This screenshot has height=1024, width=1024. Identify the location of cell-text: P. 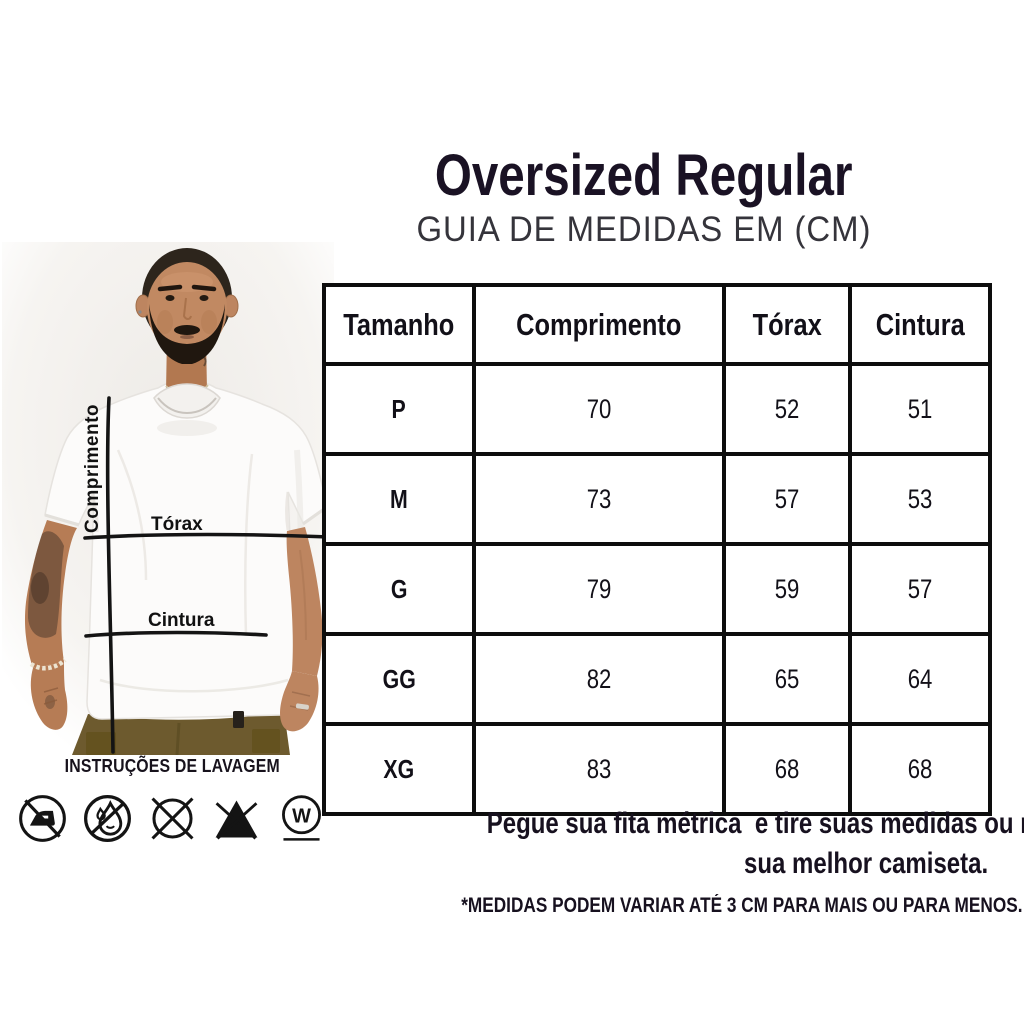
(399, 408).